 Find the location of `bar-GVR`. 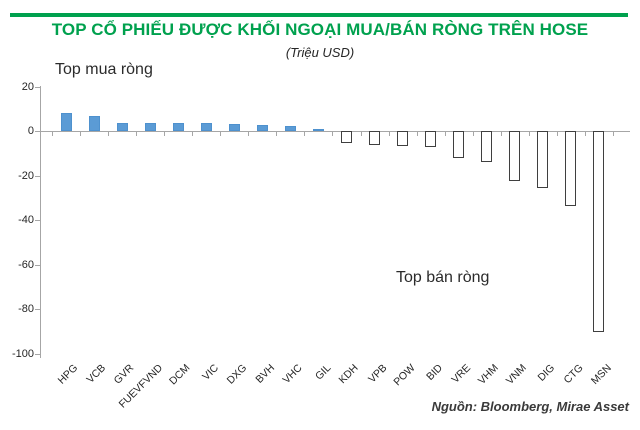

bar-GVR is located at coordinates (122, 127).